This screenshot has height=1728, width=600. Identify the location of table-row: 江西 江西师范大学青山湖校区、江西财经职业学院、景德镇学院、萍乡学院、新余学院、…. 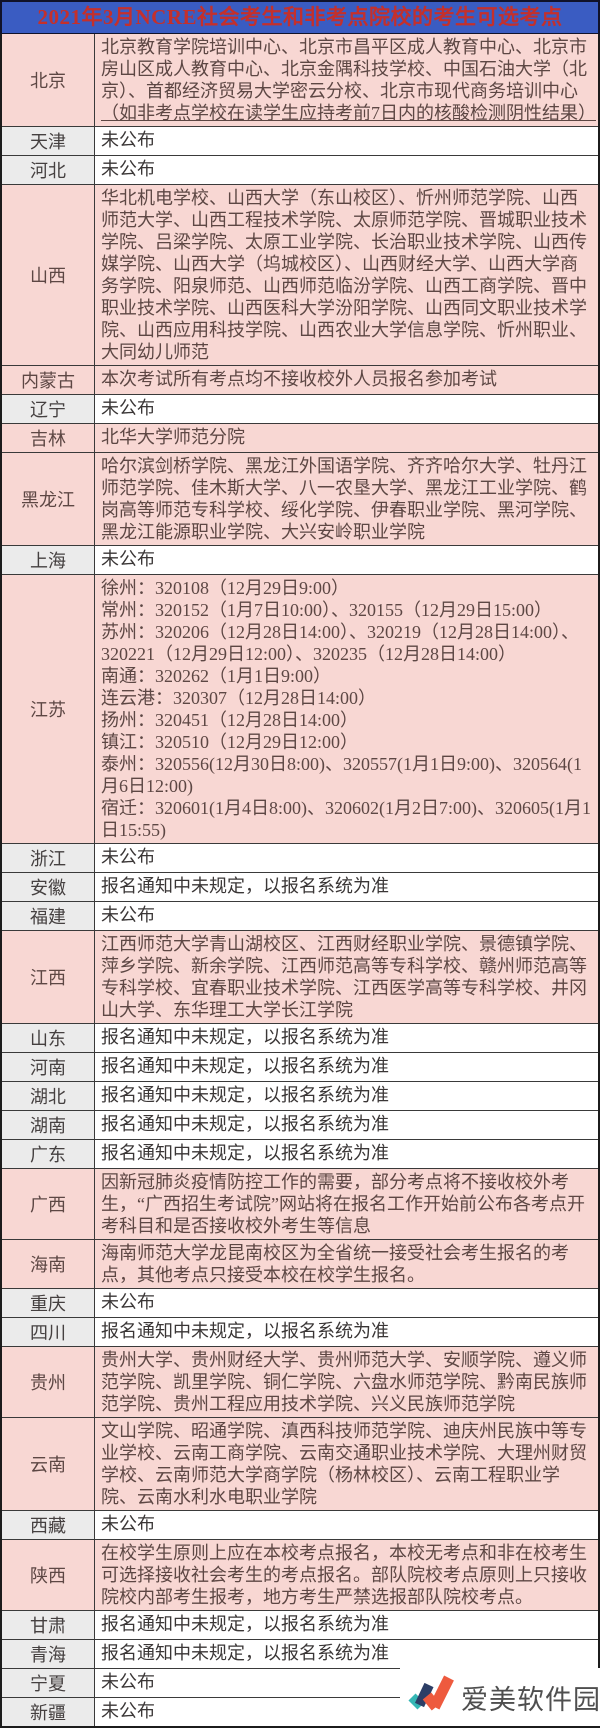
(300, 976).